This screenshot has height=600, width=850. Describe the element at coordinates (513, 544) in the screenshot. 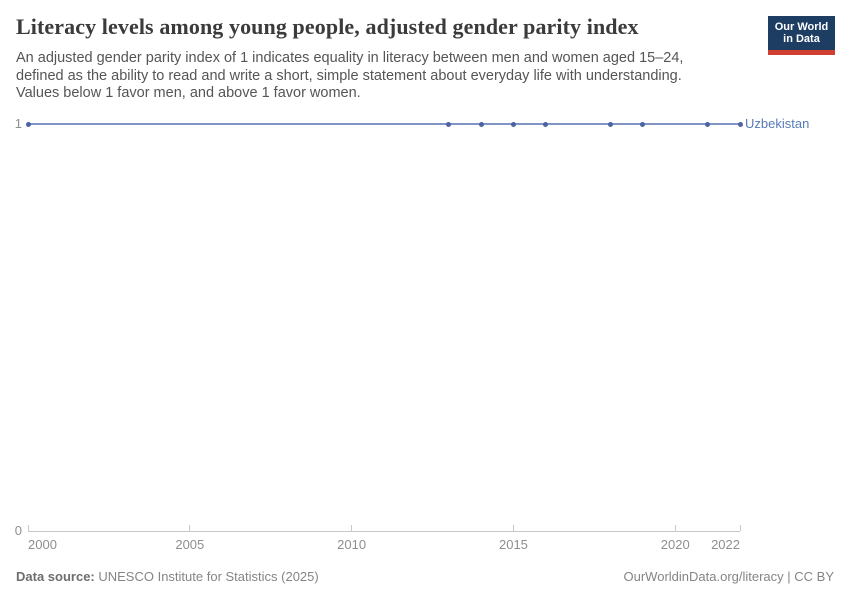

I see `x-axis-tick-label: 2015` at that location.